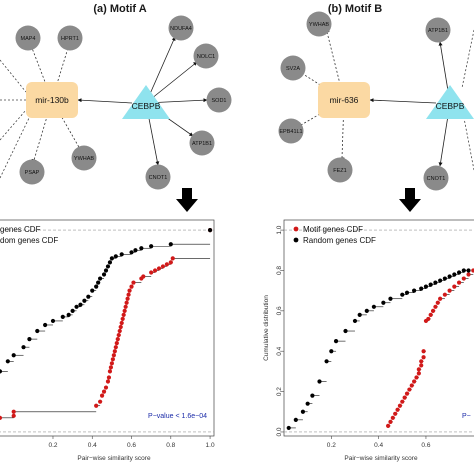 The height and width of the screenshot is (474, 474). What do you see at coordinates (177, 416) in the screenshot?
I see `p-value-annotation: P−value < 1.6e−04` at bounding box center [177, 416].